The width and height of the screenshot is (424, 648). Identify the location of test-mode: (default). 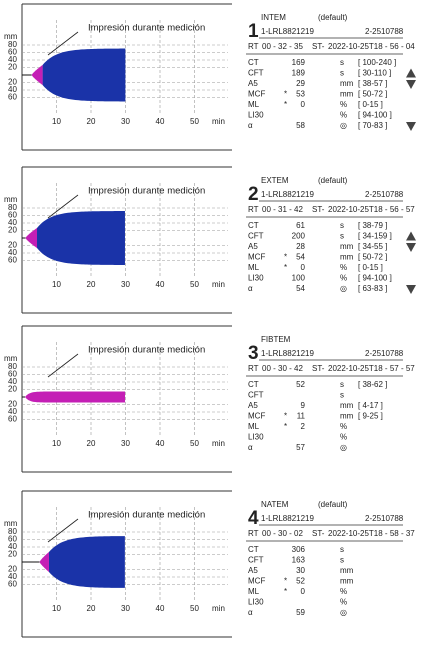
(333, 17).